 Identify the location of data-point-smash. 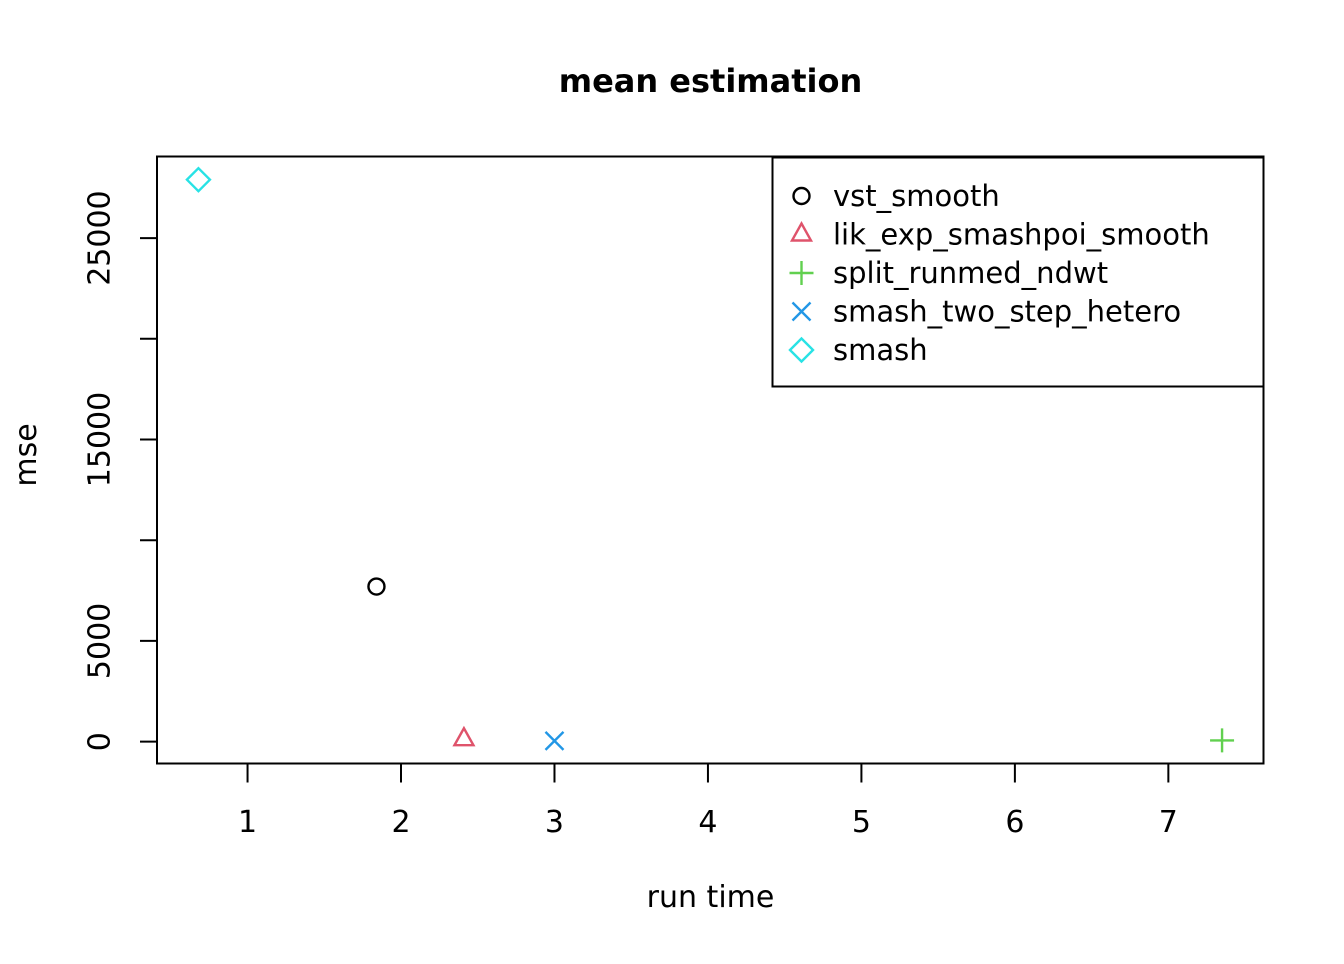
(198, 179).